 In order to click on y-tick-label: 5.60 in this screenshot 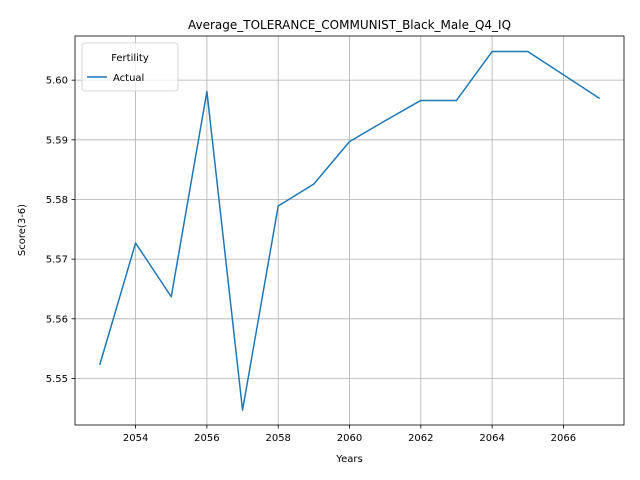, I will do `click(57, 81)`.